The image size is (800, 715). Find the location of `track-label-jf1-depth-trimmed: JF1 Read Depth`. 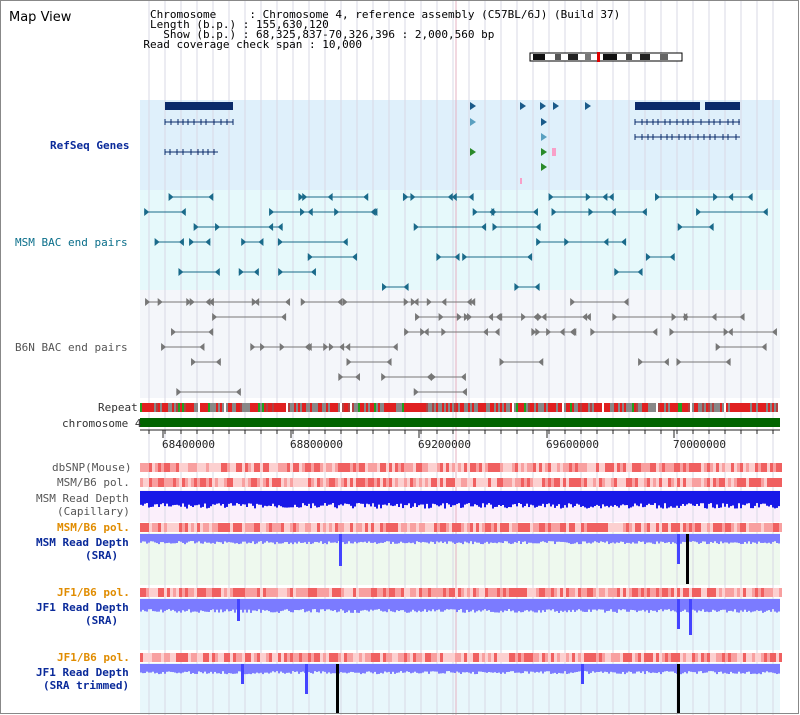

track-label-jf1-depth-trimmed: JF1 Read Depth is located at coordinates (82, 672).